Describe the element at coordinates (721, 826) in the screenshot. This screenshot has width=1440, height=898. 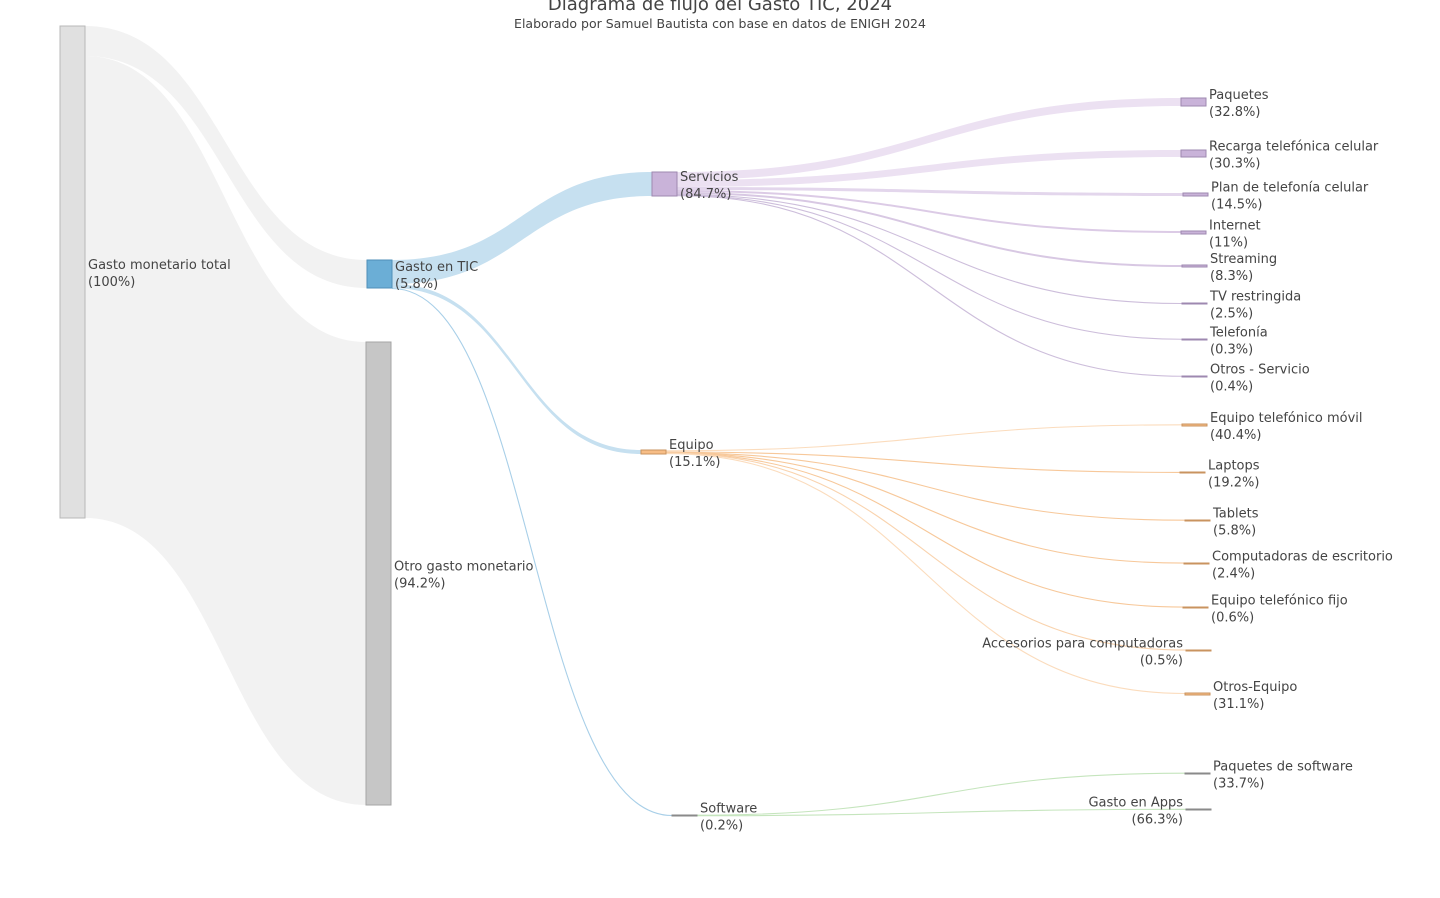
I see `node-value-soft: (0.2%)` at that location.